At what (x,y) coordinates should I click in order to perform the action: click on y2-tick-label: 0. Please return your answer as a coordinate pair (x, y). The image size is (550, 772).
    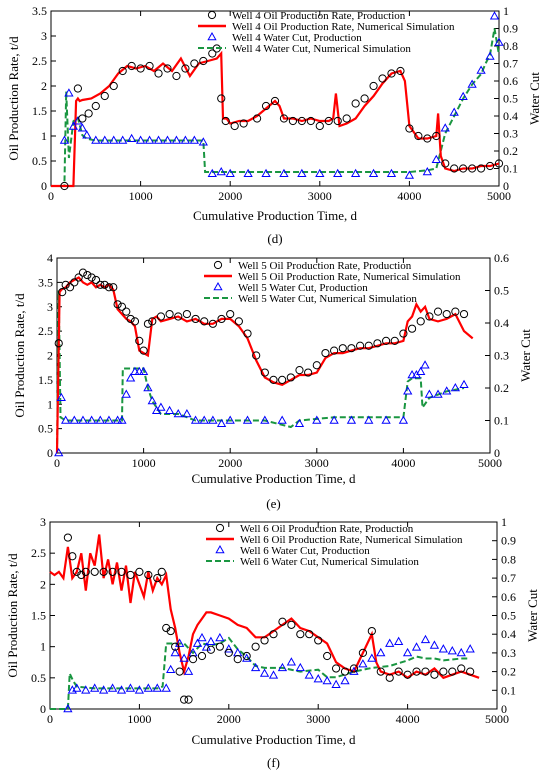
    Looking at the image, I should click on (504, 709).